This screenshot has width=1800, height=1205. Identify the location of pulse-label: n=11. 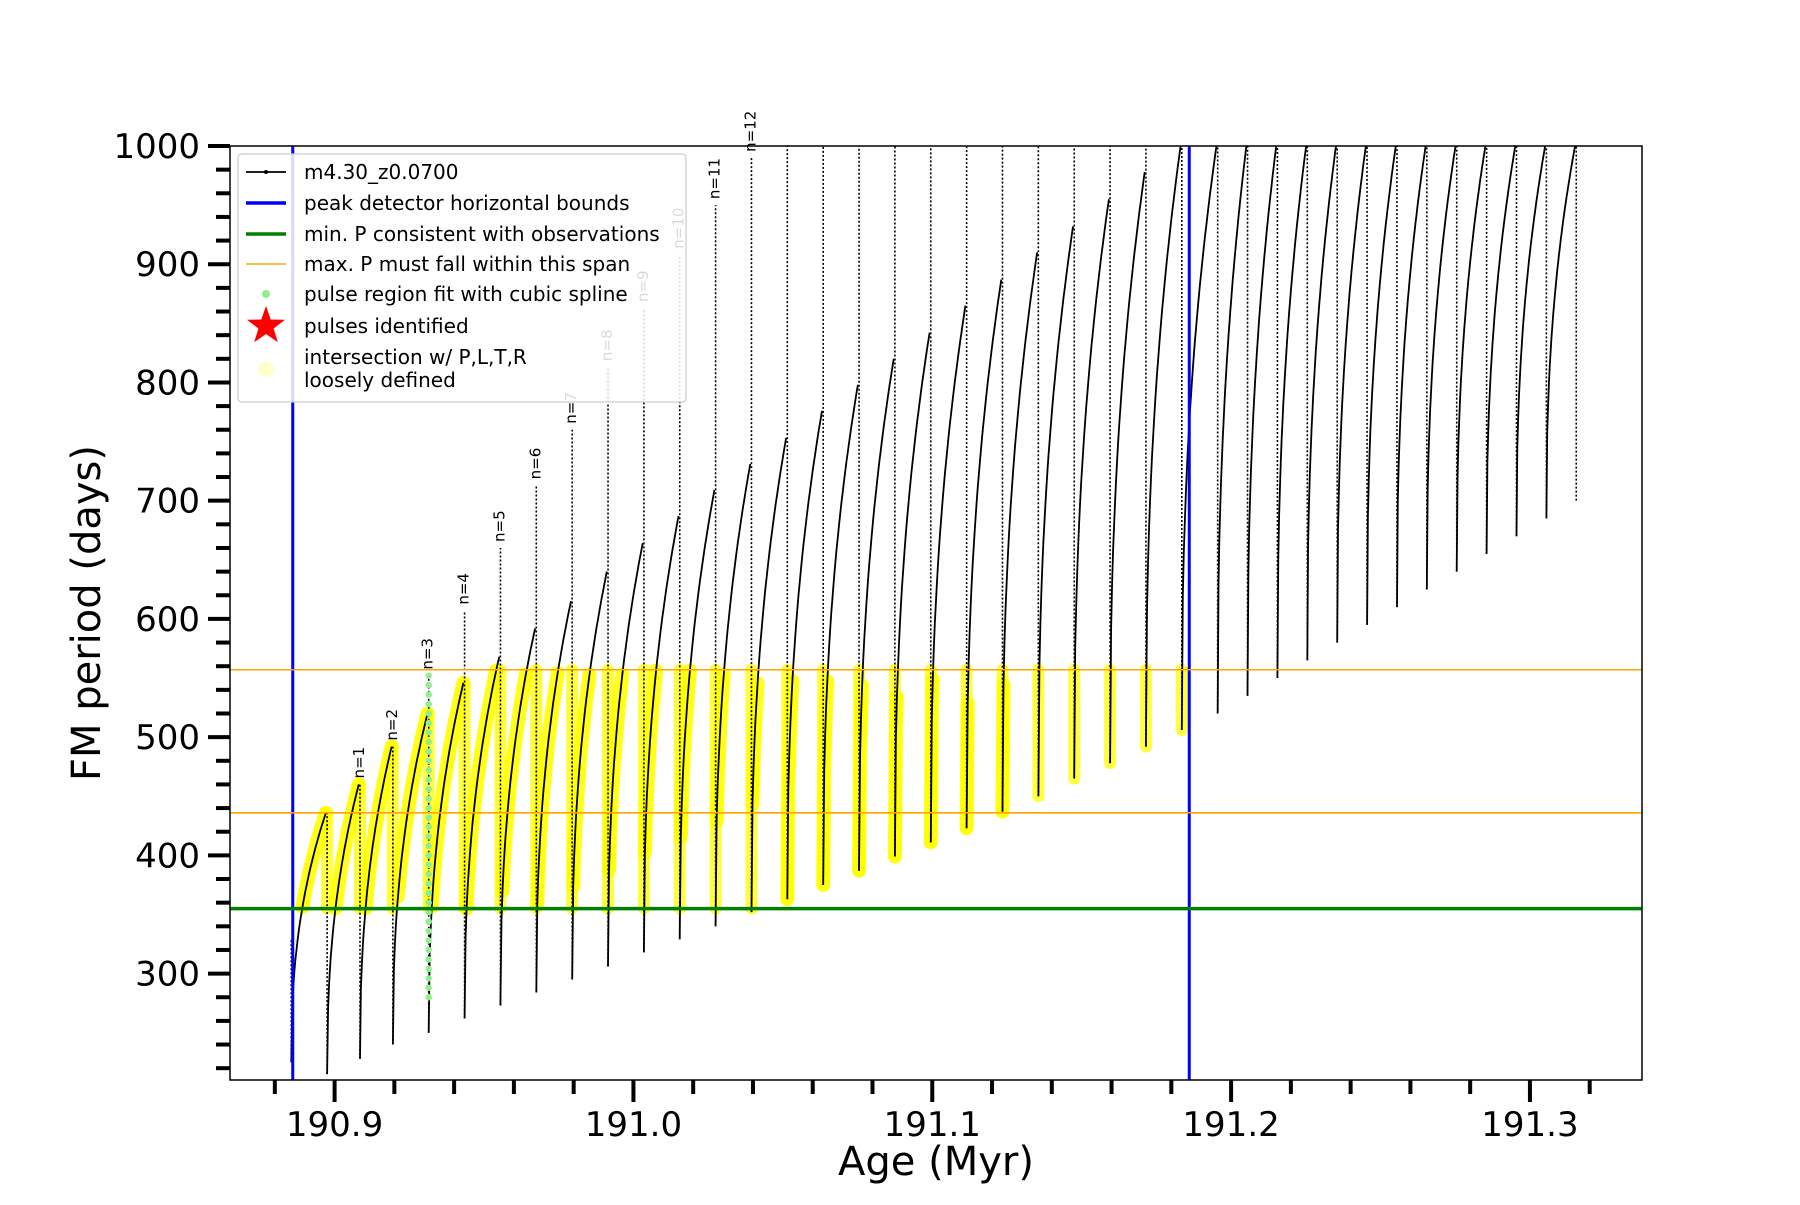
(715, 178).